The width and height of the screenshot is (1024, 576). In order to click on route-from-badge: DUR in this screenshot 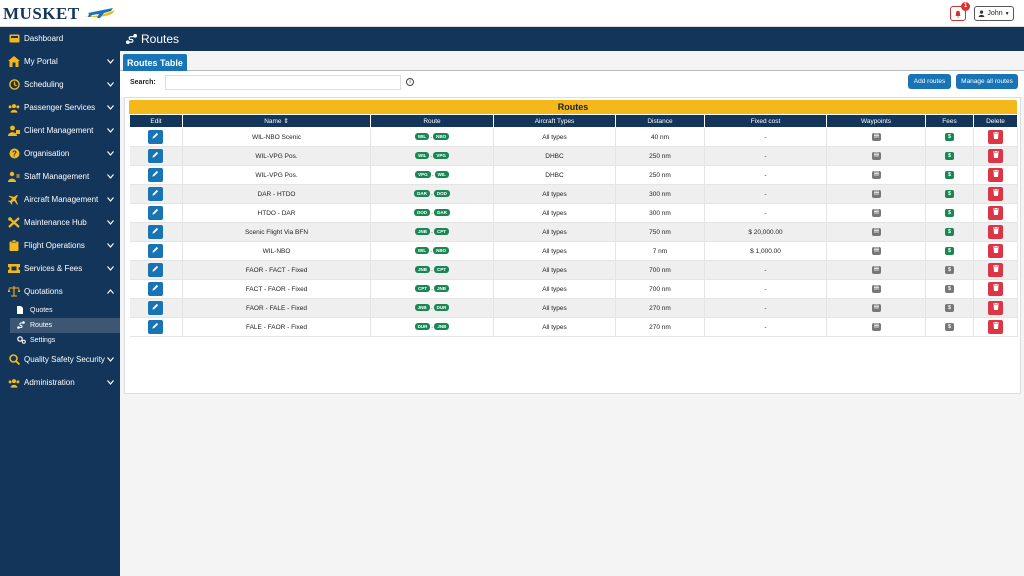, I will do `click(422, 327)`.